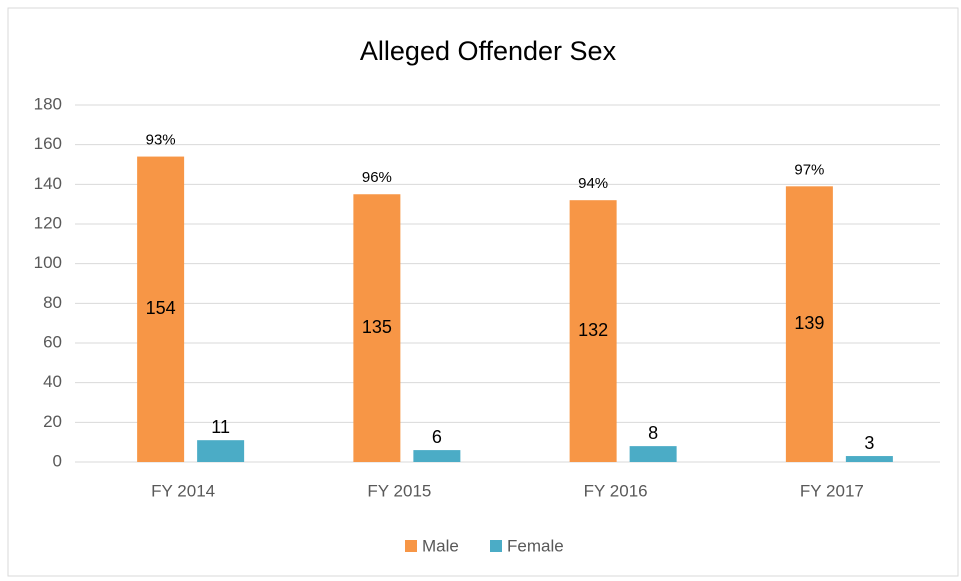 The image size is (961, 581). I want to click on x-tick-label: FY 2015, so click(399, 490).